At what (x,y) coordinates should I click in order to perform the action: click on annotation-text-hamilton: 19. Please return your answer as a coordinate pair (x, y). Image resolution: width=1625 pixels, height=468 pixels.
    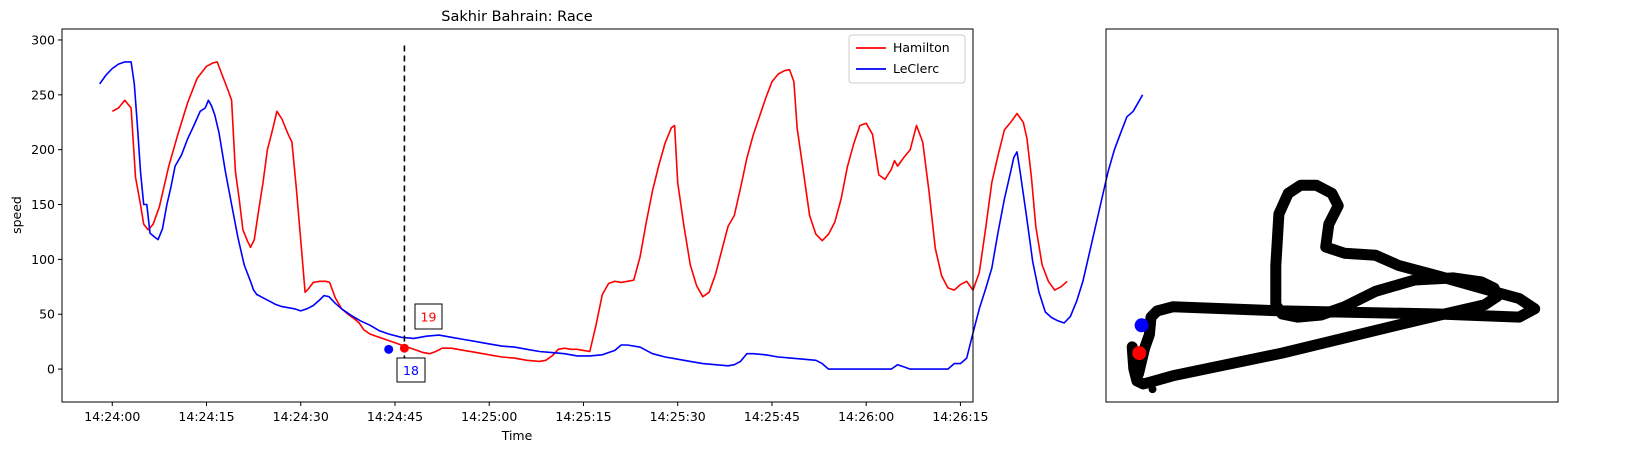
    Looking at the image, I should click on (429, 317).